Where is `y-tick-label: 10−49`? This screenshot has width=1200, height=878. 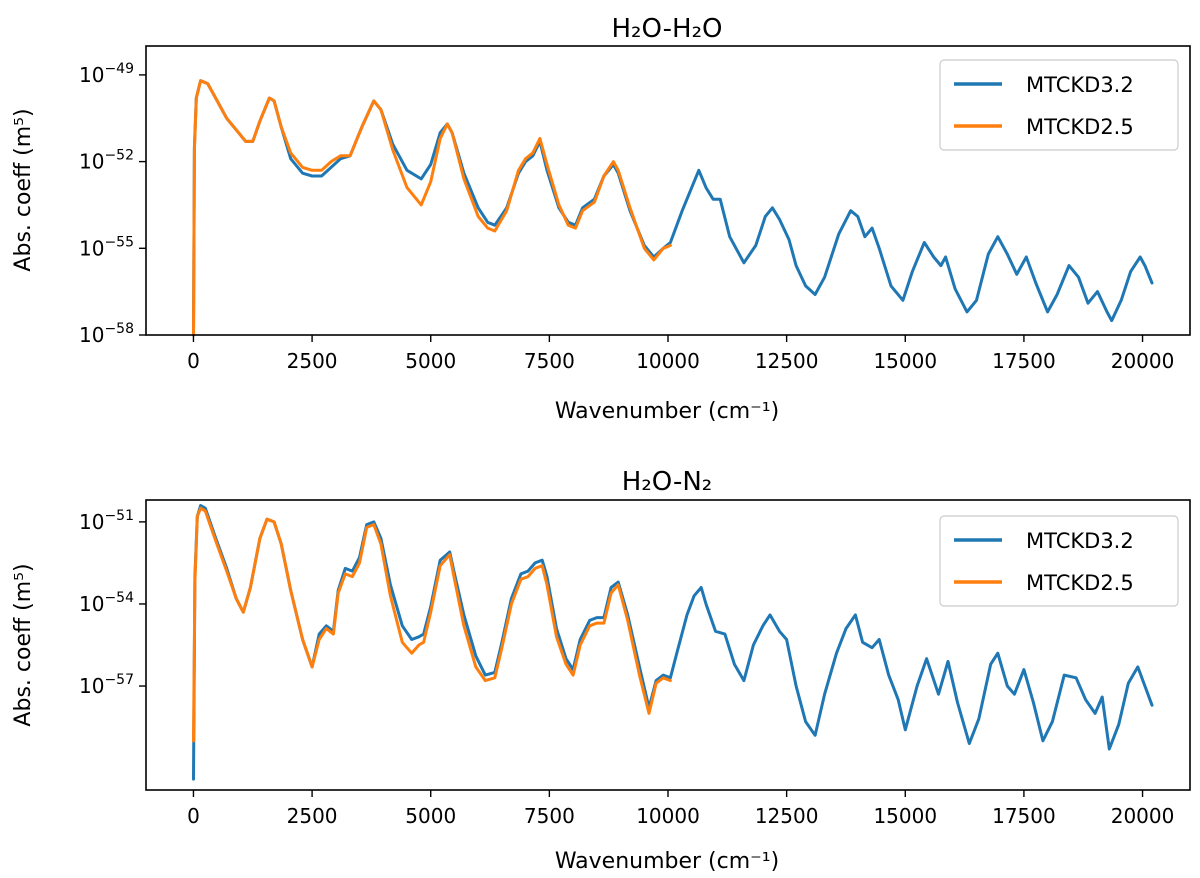 y-tick-label: 10−49 is located at coordinates (106, 74).